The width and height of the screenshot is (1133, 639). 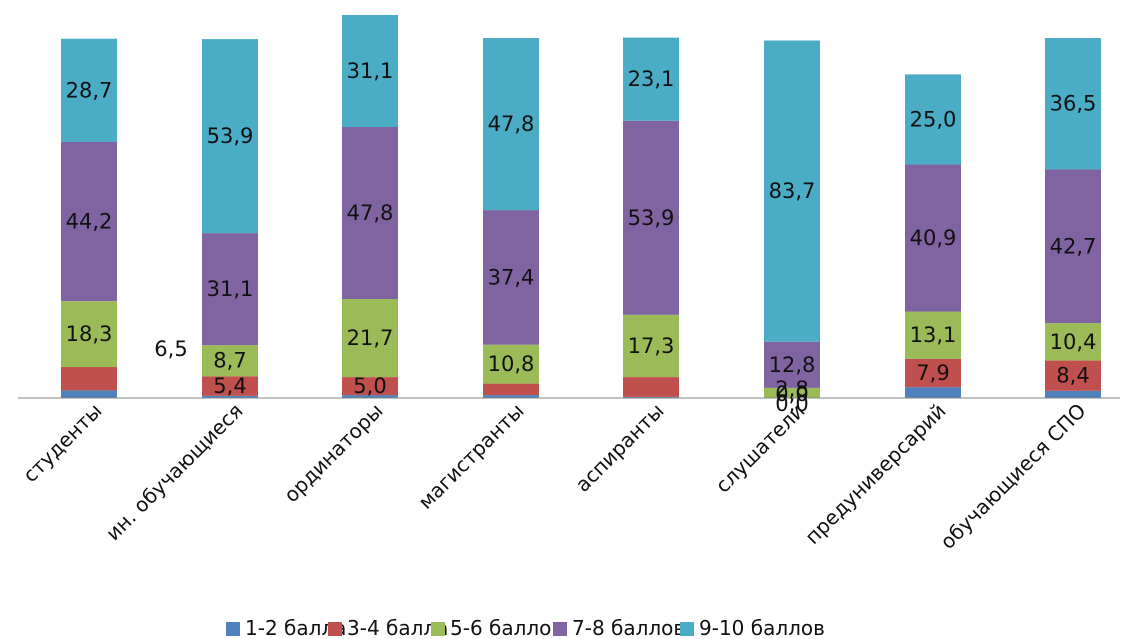 What do you see at coordinates (1012, 476) in the screenshot?
I see `category-label: обучающиеся СПО` at bounding box center [1012, 476].